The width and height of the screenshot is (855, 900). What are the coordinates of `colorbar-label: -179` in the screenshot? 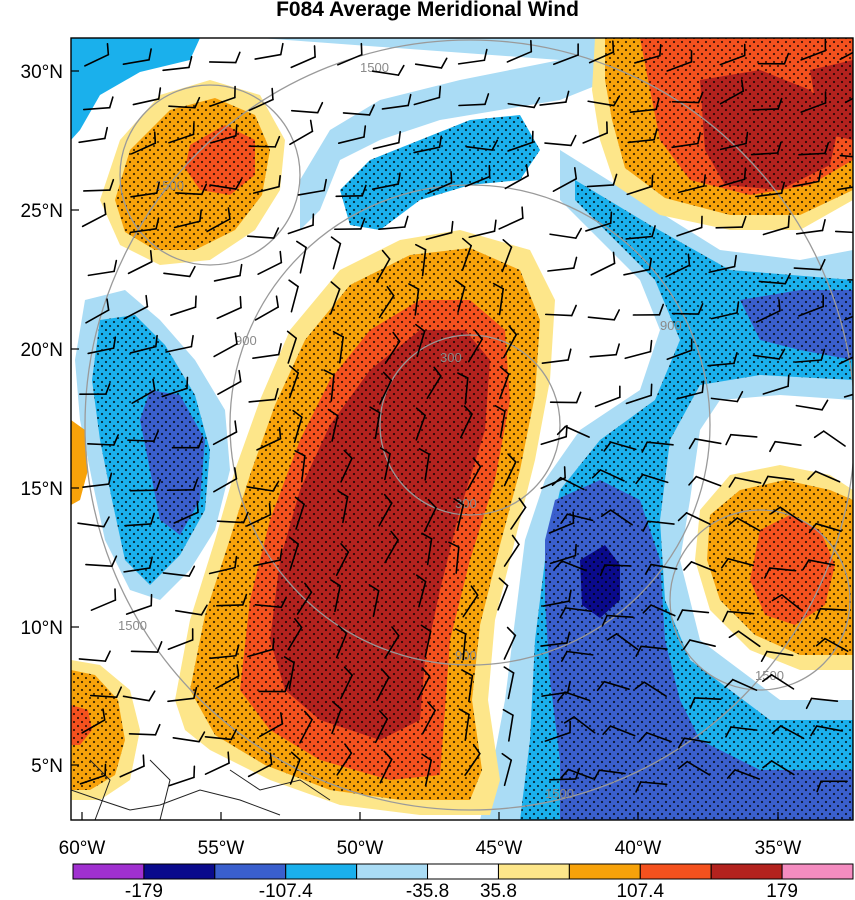 It's located at (144, 890).